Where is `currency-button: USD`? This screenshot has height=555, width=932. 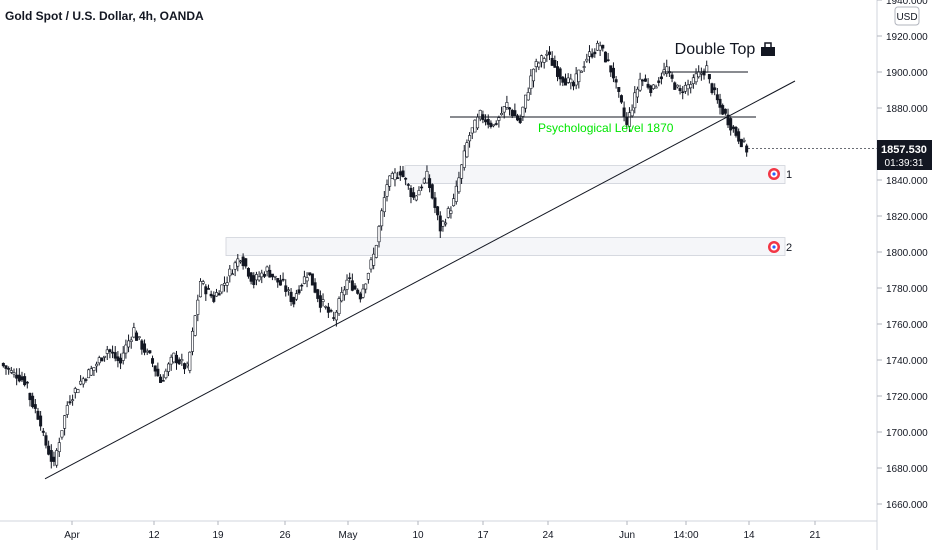
currency-button: USD is located at coordinates (907, 16).